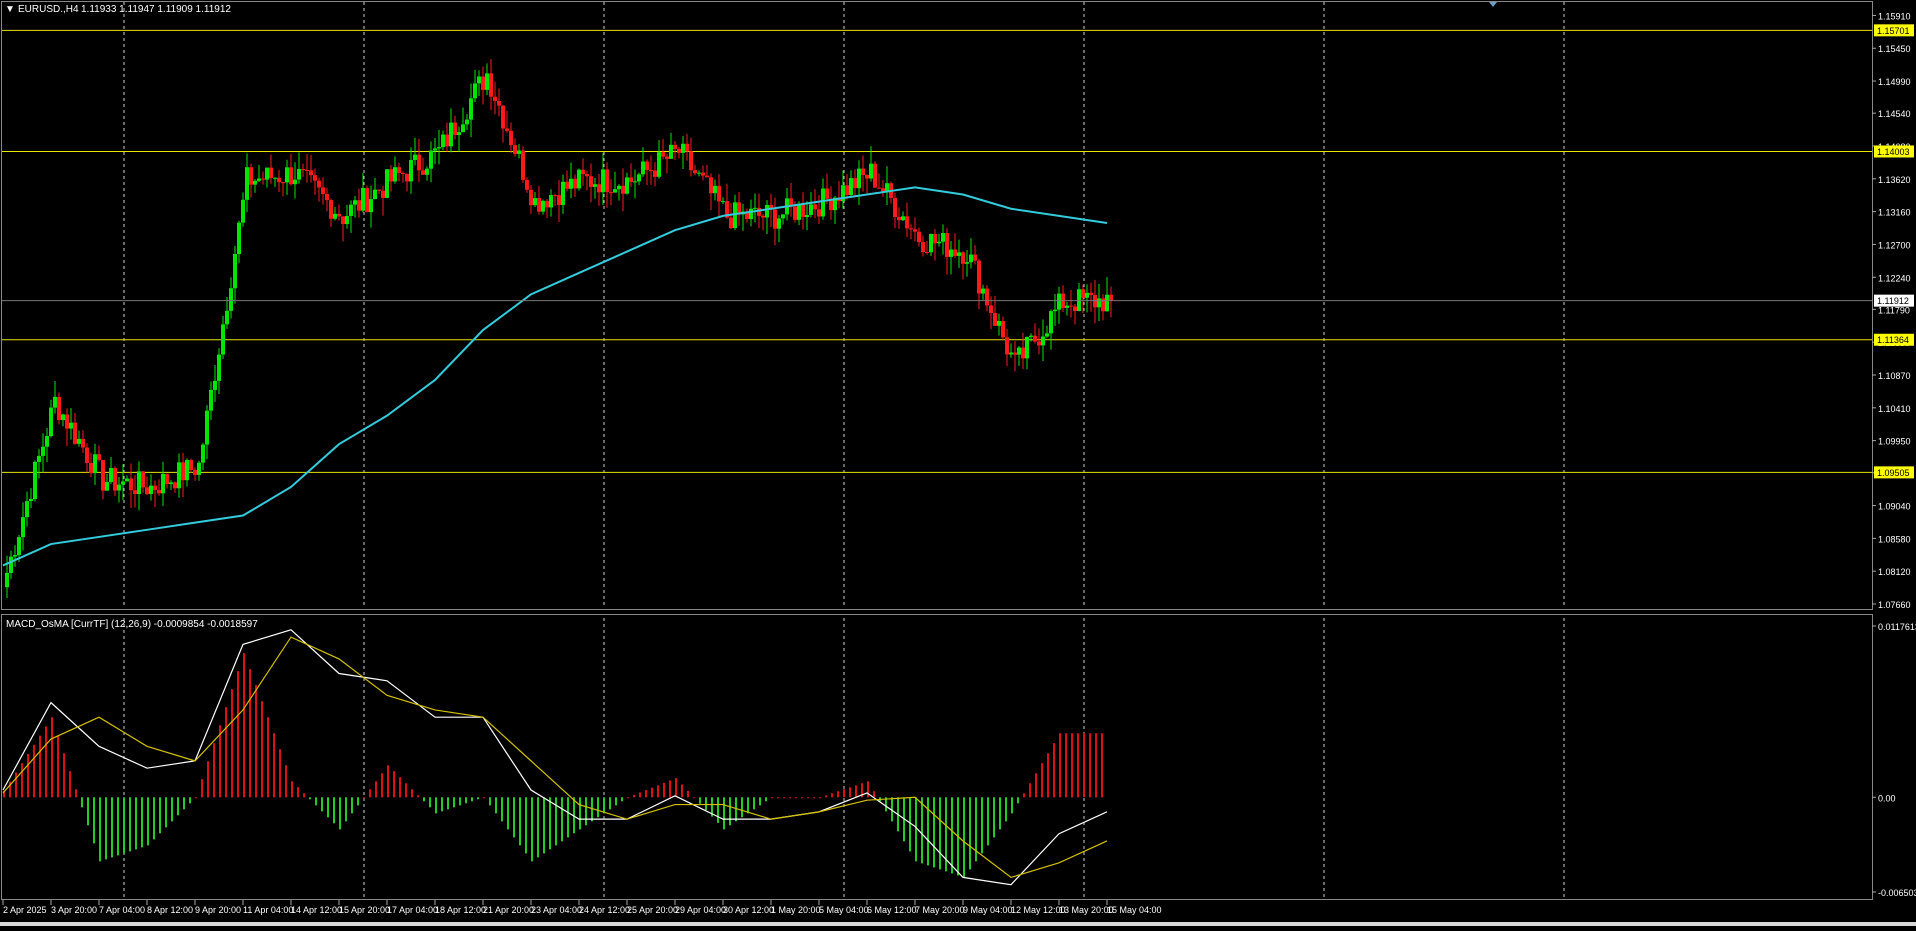  I want to click on chart-menu-arrow: ▼, so click(10, 9).